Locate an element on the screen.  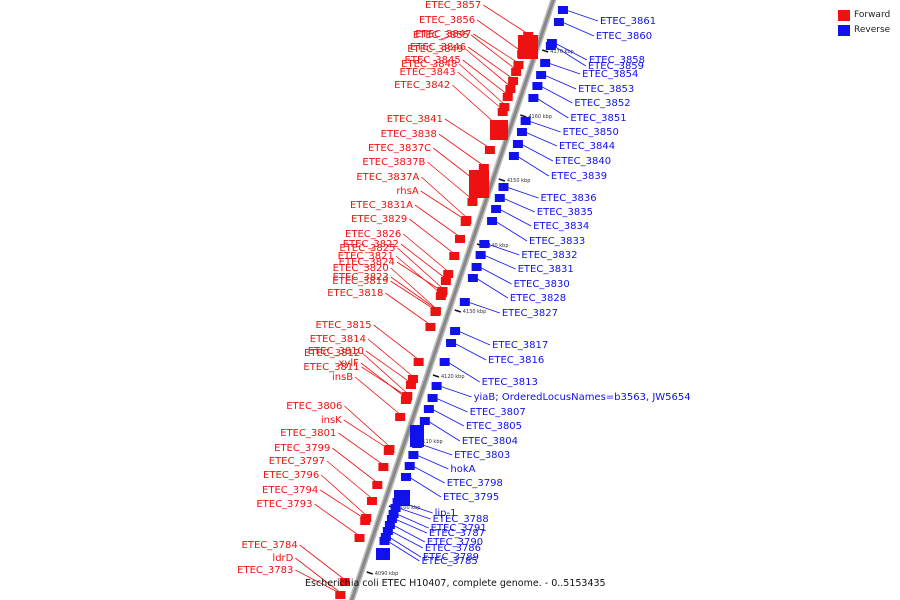
forward-gene-label: ETEC_3843 is located at coordinates (427, 72).